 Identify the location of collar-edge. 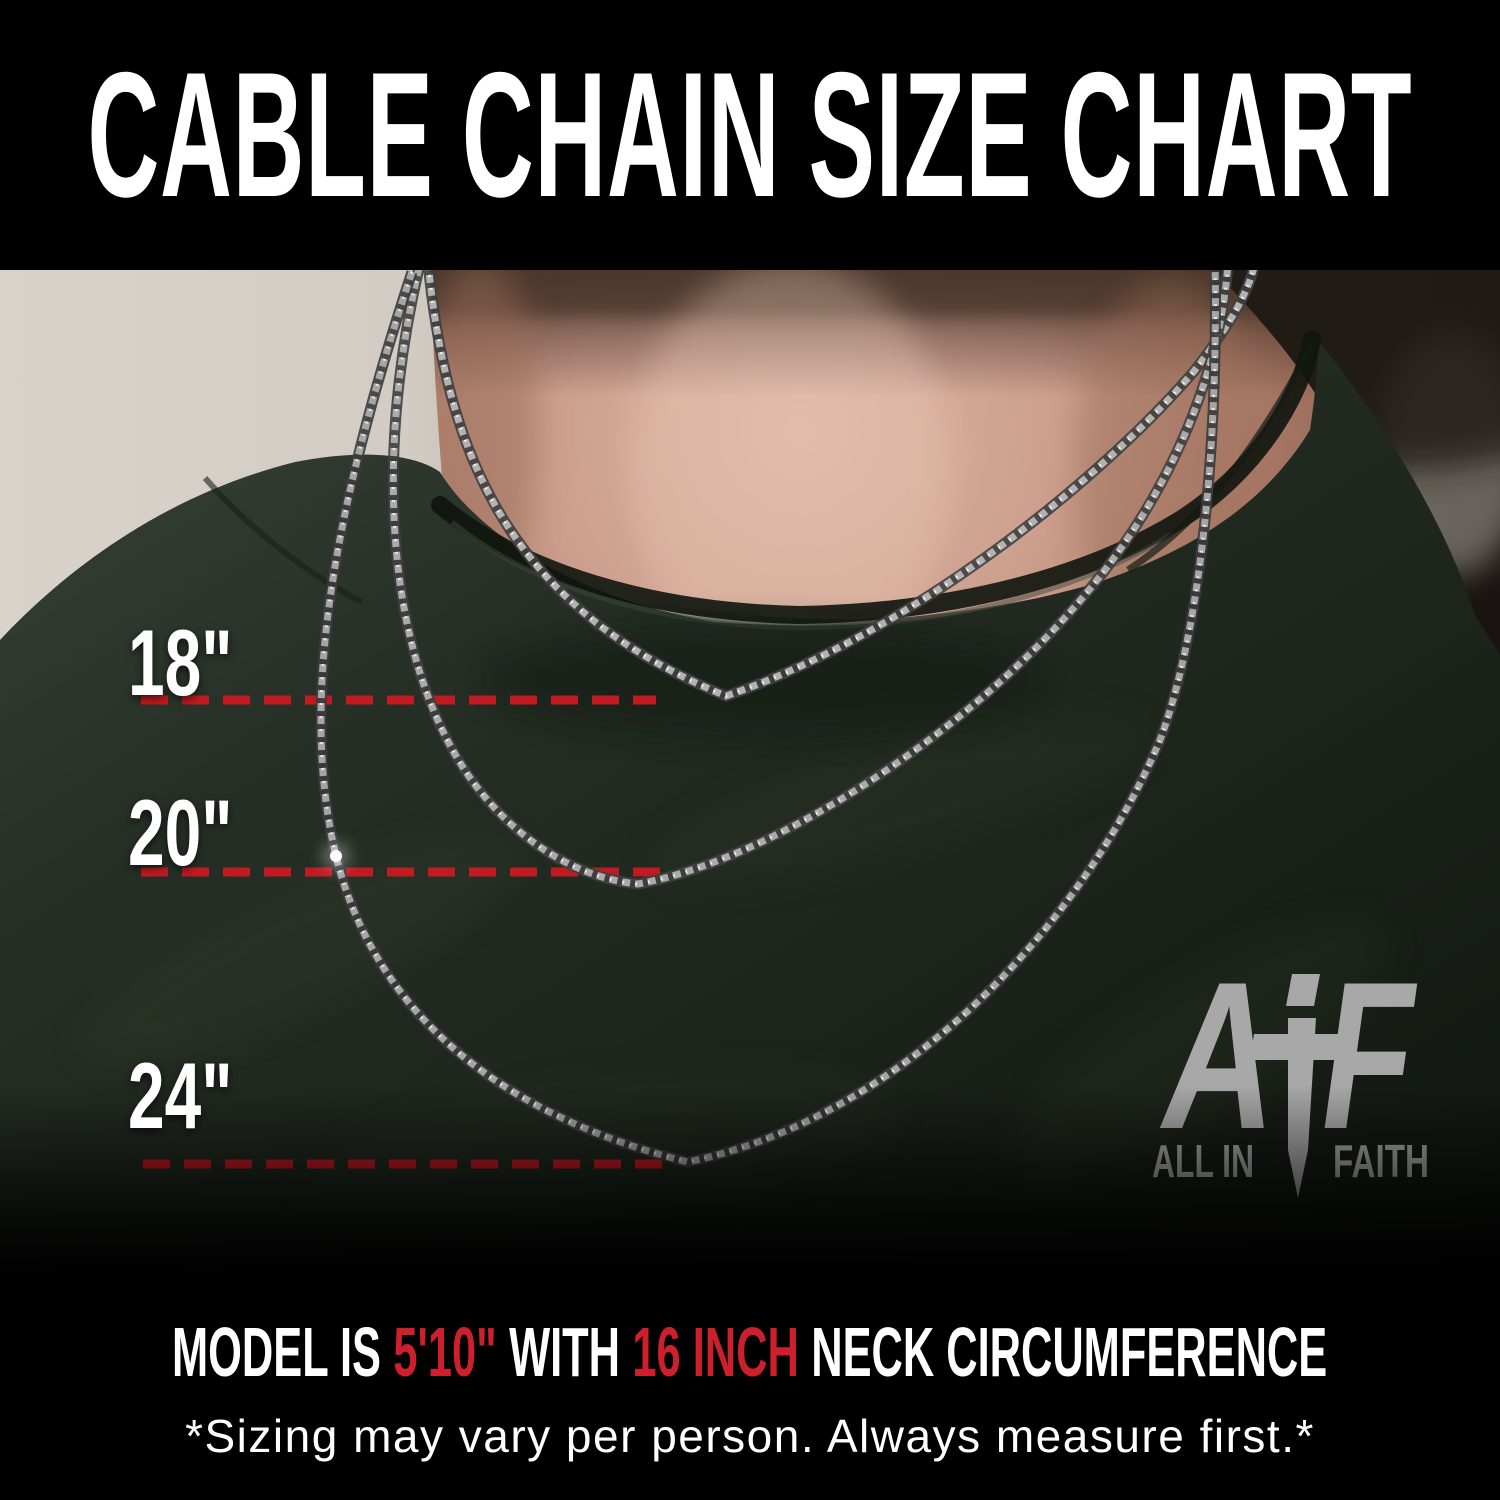
(876, 478).